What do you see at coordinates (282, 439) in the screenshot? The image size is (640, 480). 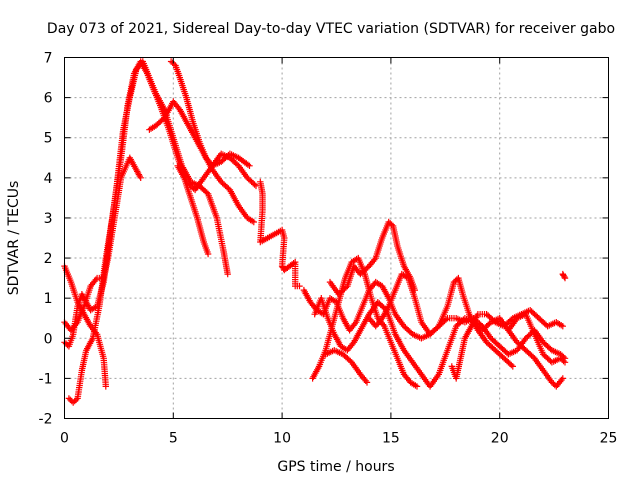 I see `x-tick-label: 10` at bounding box center [282, 439].